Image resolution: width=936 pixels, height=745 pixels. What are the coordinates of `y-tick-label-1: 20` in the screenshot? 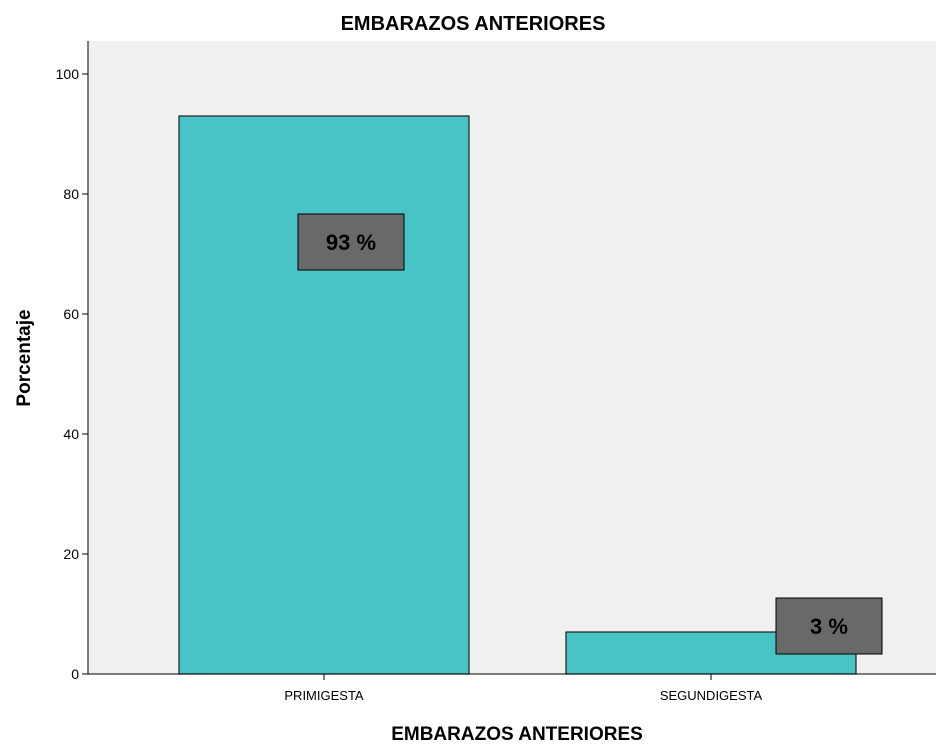 It's located at (71, 554).